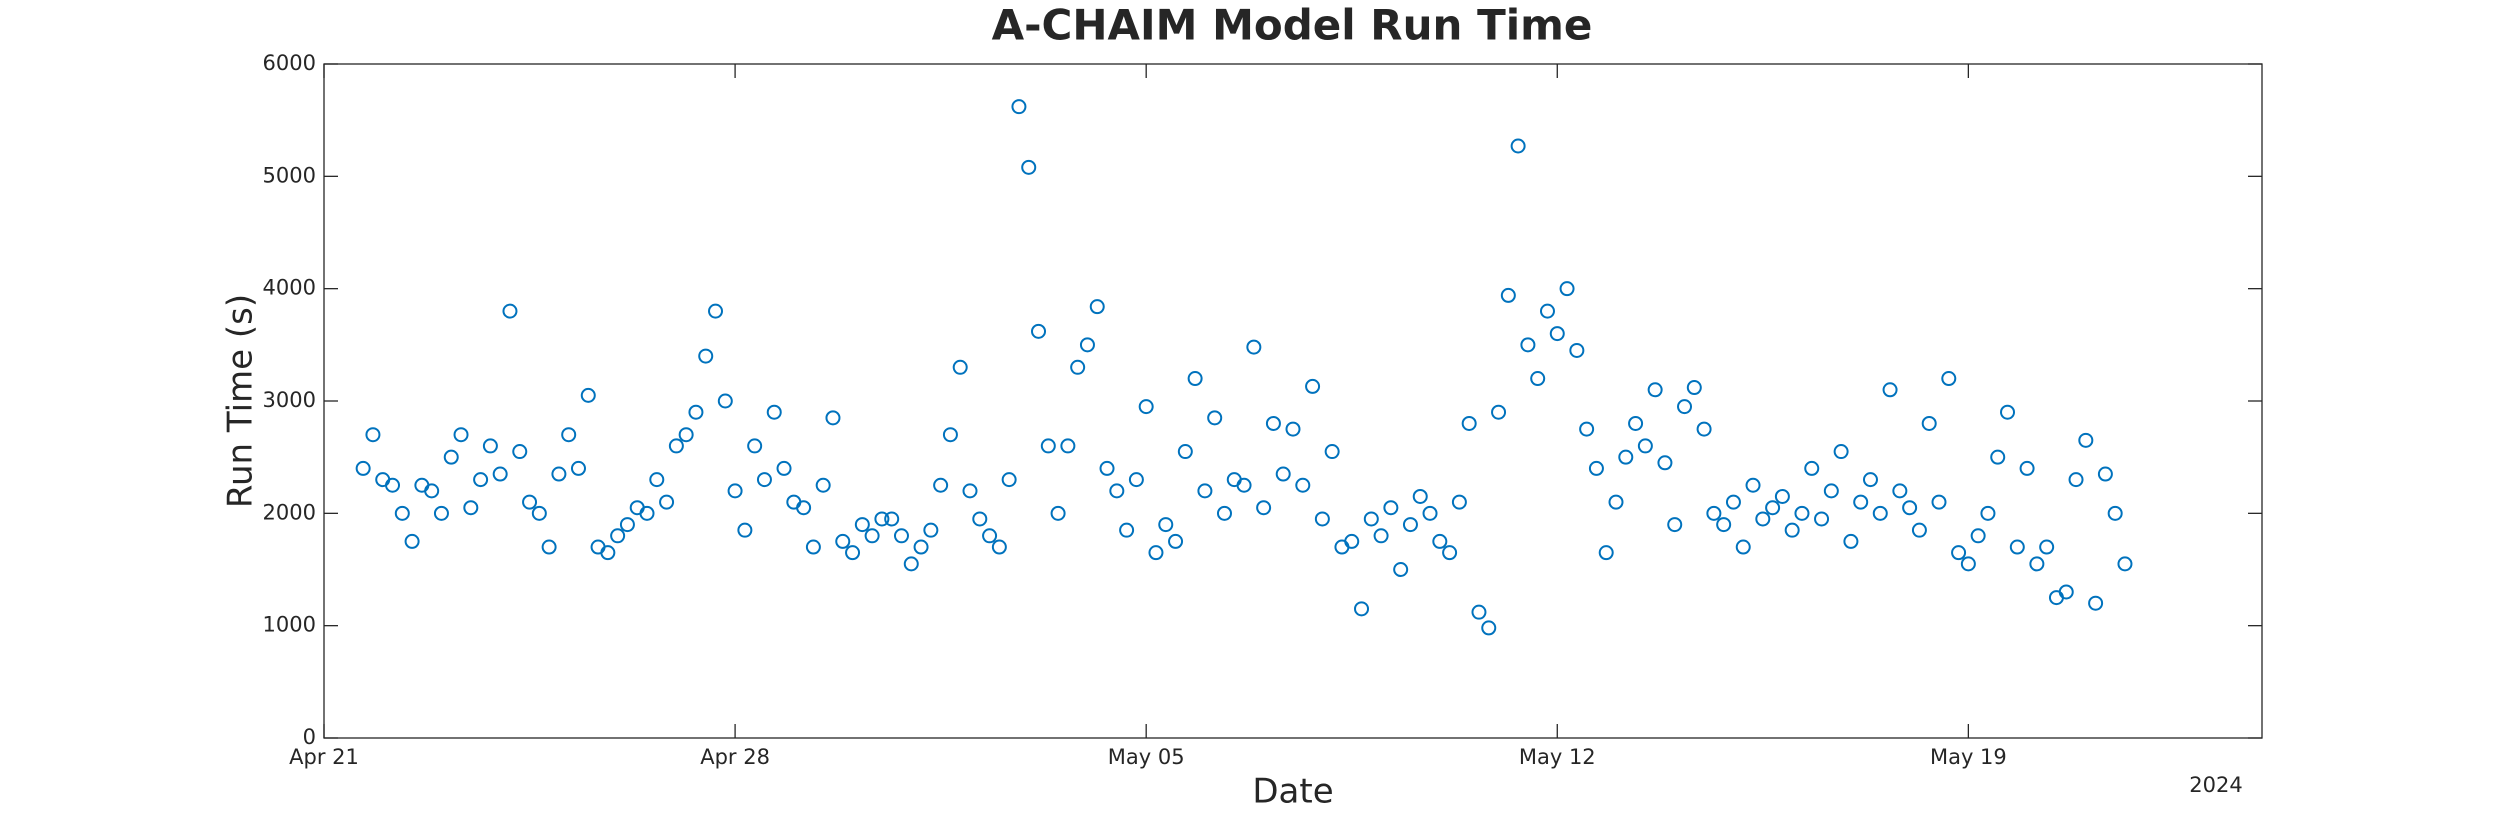 The height and width of the screenshot is (833, 2500). I want to click on y-tick-label: 0, so click(309, 737).